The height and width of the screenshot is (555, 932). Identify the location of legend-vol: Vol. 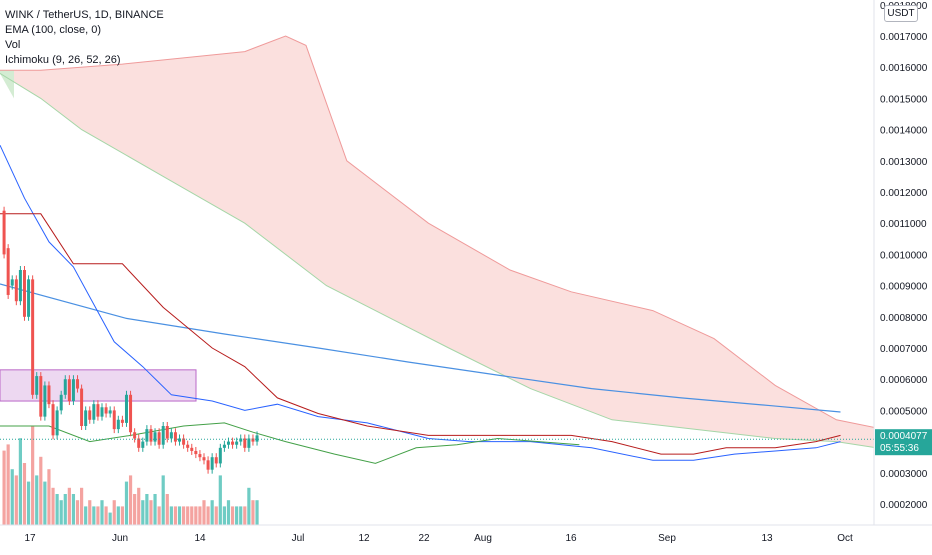
(13, 45).